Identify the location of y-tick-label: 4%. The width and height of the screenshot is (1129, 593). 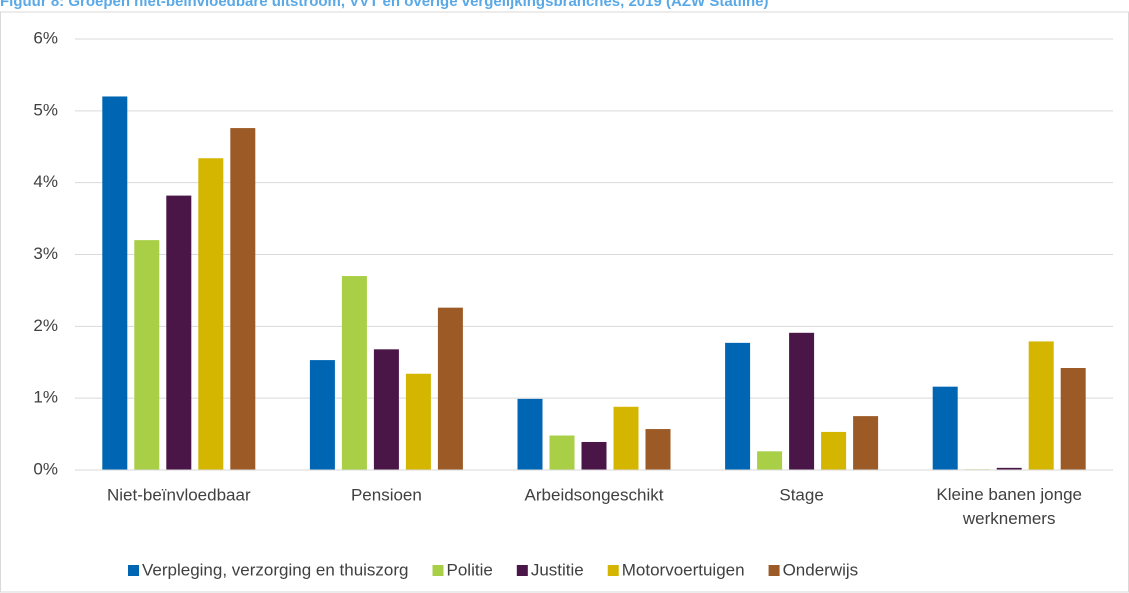
(45, 181).